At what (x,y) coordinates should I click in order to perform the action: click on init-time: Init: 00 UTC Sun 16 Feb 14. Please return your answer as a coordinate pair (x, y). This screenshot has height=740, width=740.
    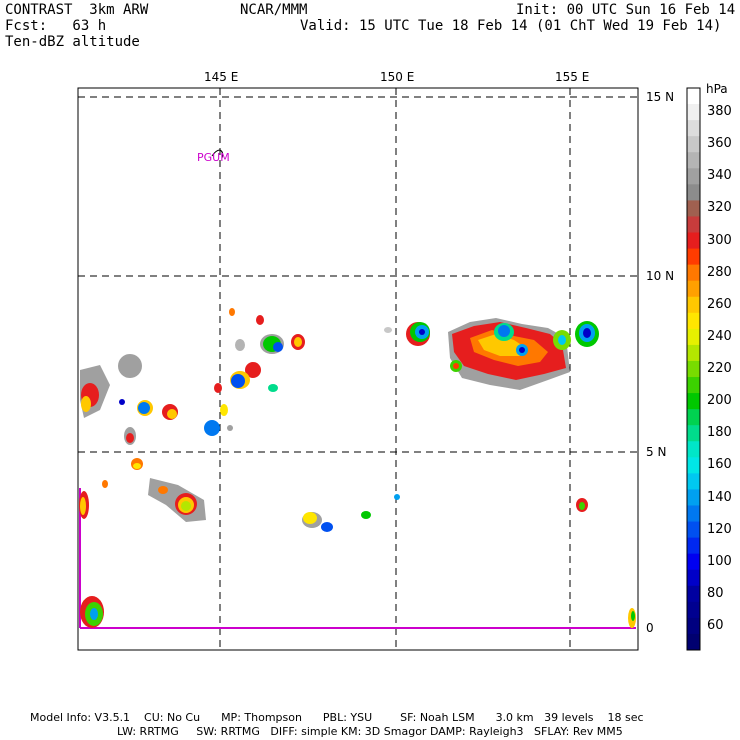
    Looking at the image, I should click on (626, 10).